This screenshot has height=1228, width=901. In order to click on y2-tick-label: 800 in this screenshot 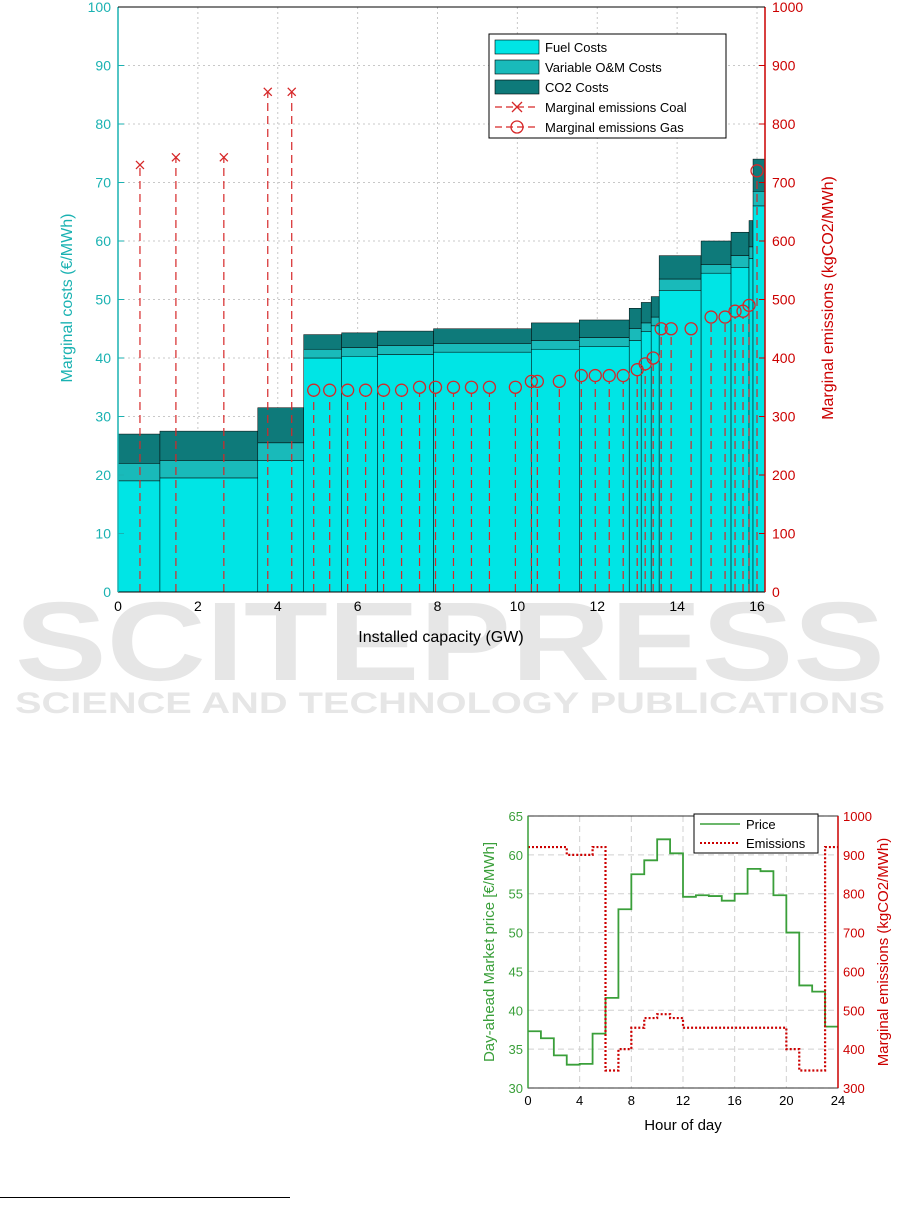, I will do `click(854, 894)`.